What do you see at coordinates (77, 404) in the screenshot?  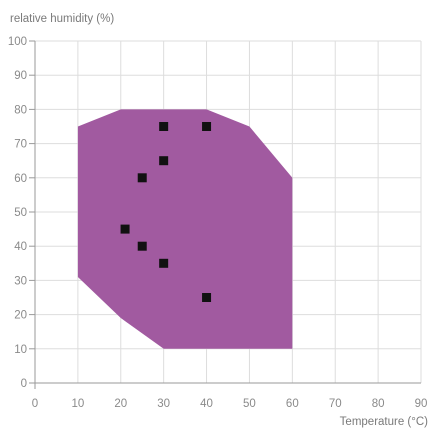 I see `x-tick-label: 10` at bounding box center [77, 404].